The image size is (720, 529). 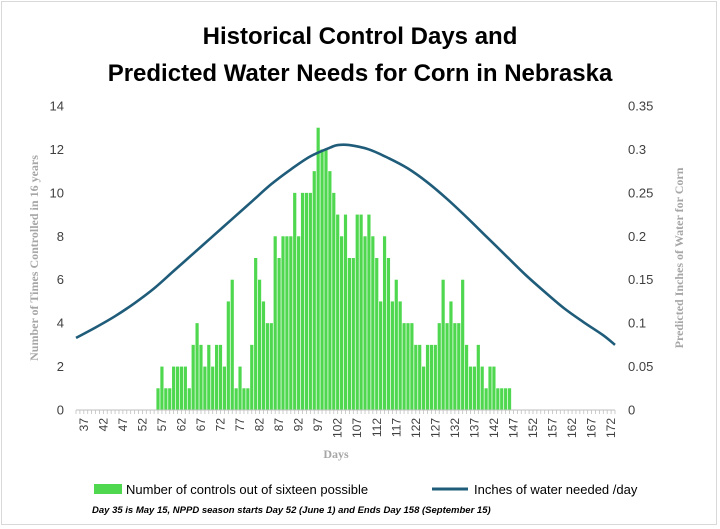 What do you see at coordinates (60, 279) in the screenshot?
I see `y-left-tick-label: 6` at bounding box center [60, 279].